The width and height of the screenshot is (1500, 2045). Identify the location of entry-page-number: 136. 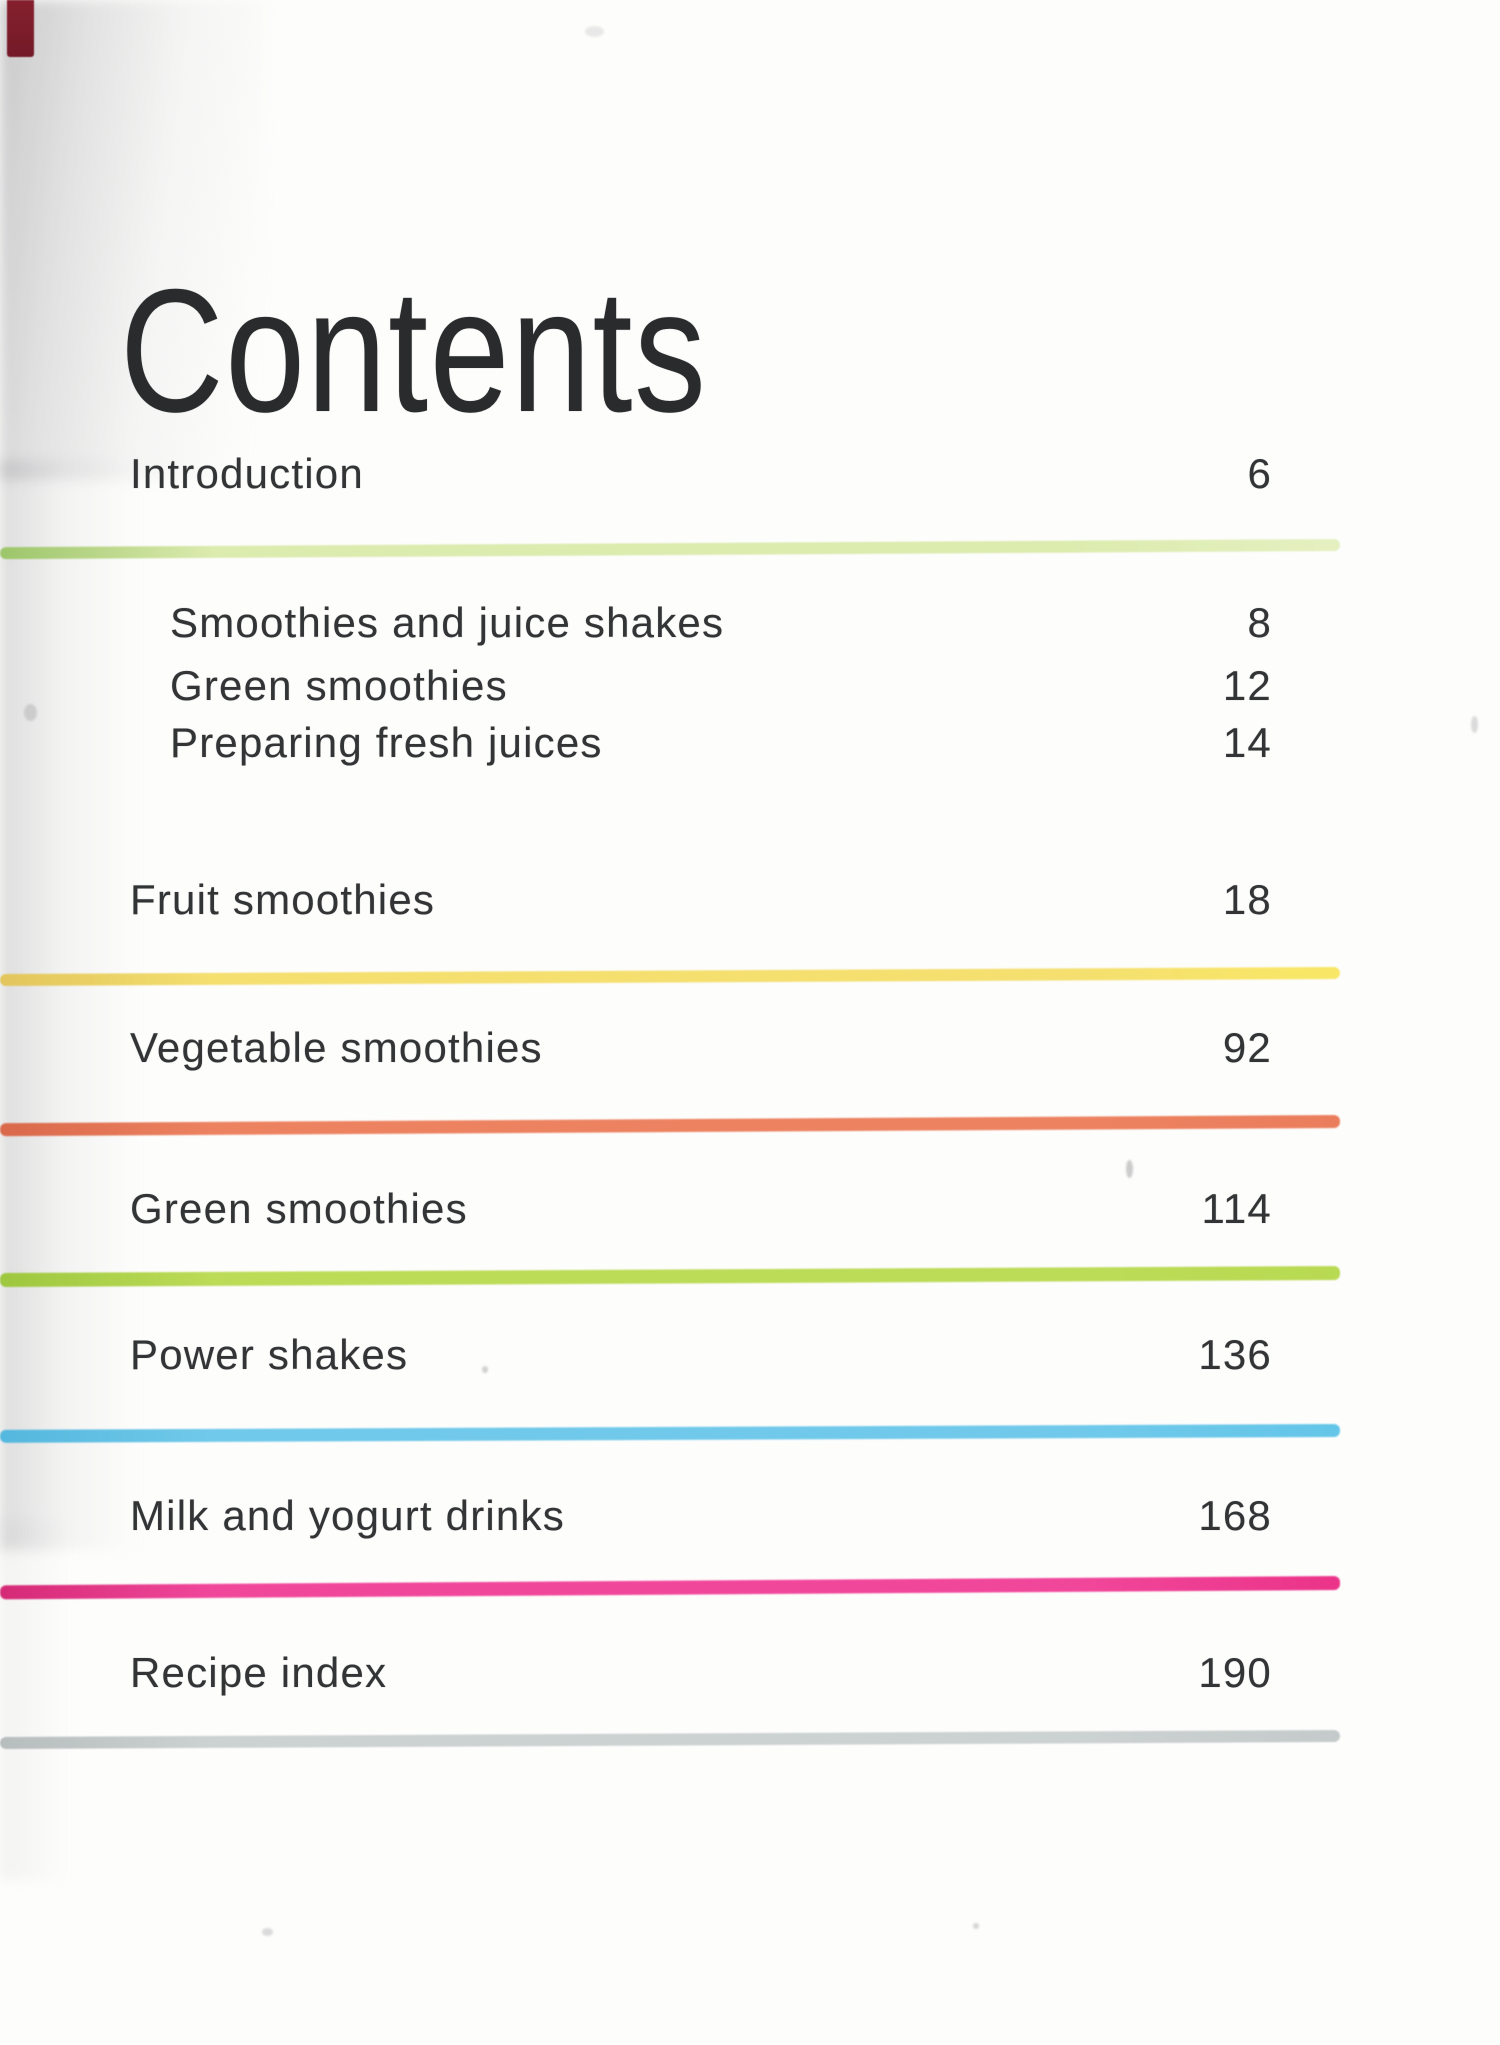
(1235, 1354).